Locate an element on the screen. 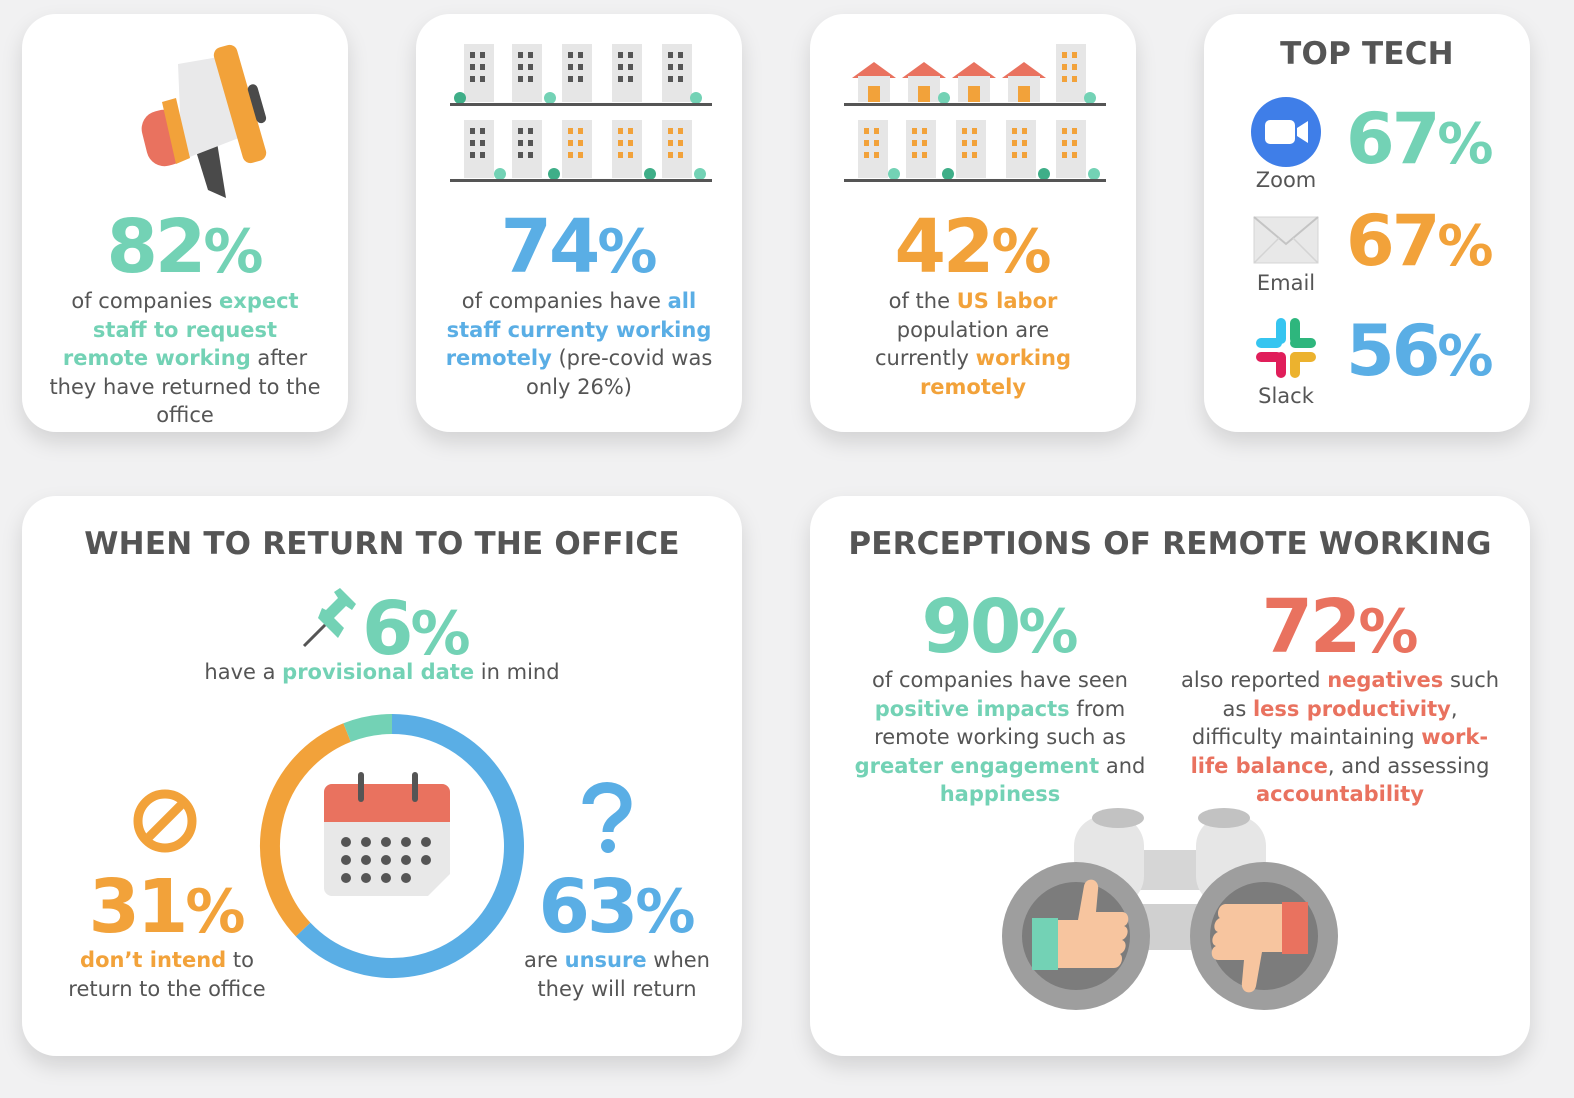 The height and width of the screenshot is (1098, 1574). top-tech-card: TOP TECH Zoom 67% Email 67% Slack 56% is located at coordinates (1367, 223).